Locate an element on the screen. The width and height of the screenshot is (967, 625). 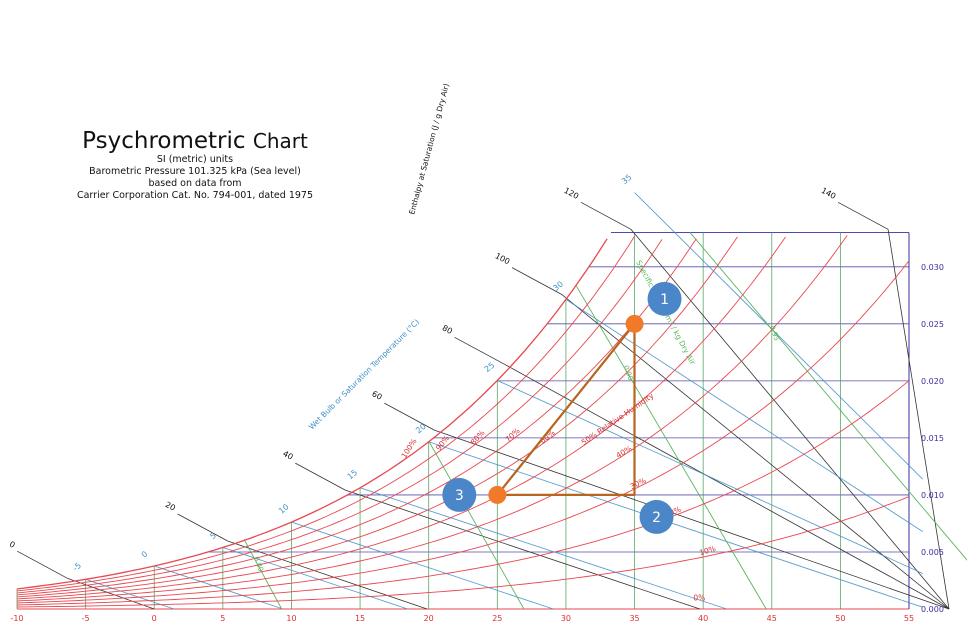
enthalpy-tick-label: 80 is located at coordinates (447, 329).